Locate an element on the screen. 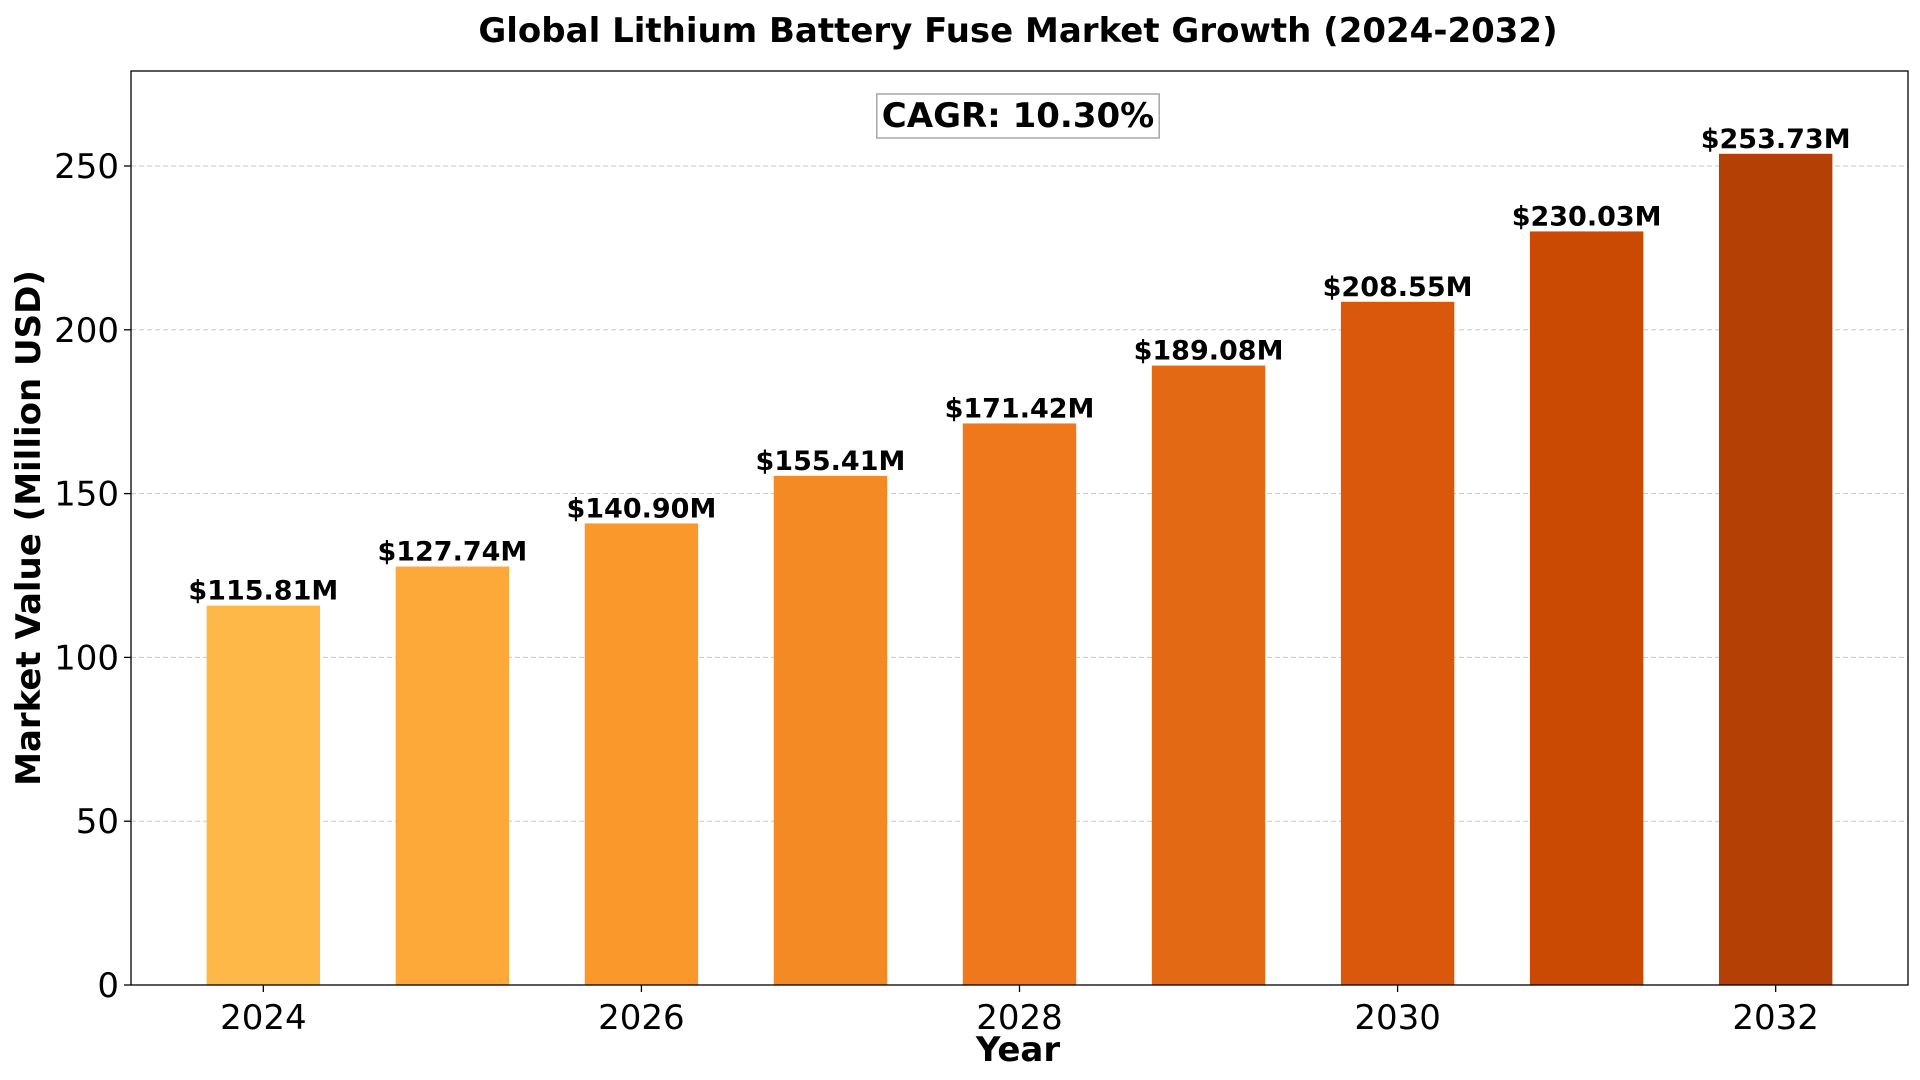 The width and height of the screenshot is (1920, 1080). y-tick-label: 250 is located at coordinates (86, 167).